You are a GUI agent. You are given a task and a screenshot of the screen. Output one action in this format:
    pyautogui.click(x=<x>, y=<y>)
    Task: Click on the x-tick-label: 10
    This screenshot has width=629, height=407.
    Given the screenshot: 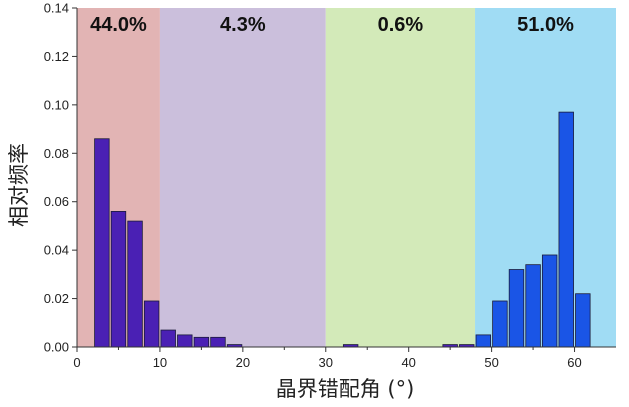 What is the action you would take?
    pyautogui.click(x=160, y=362)
    